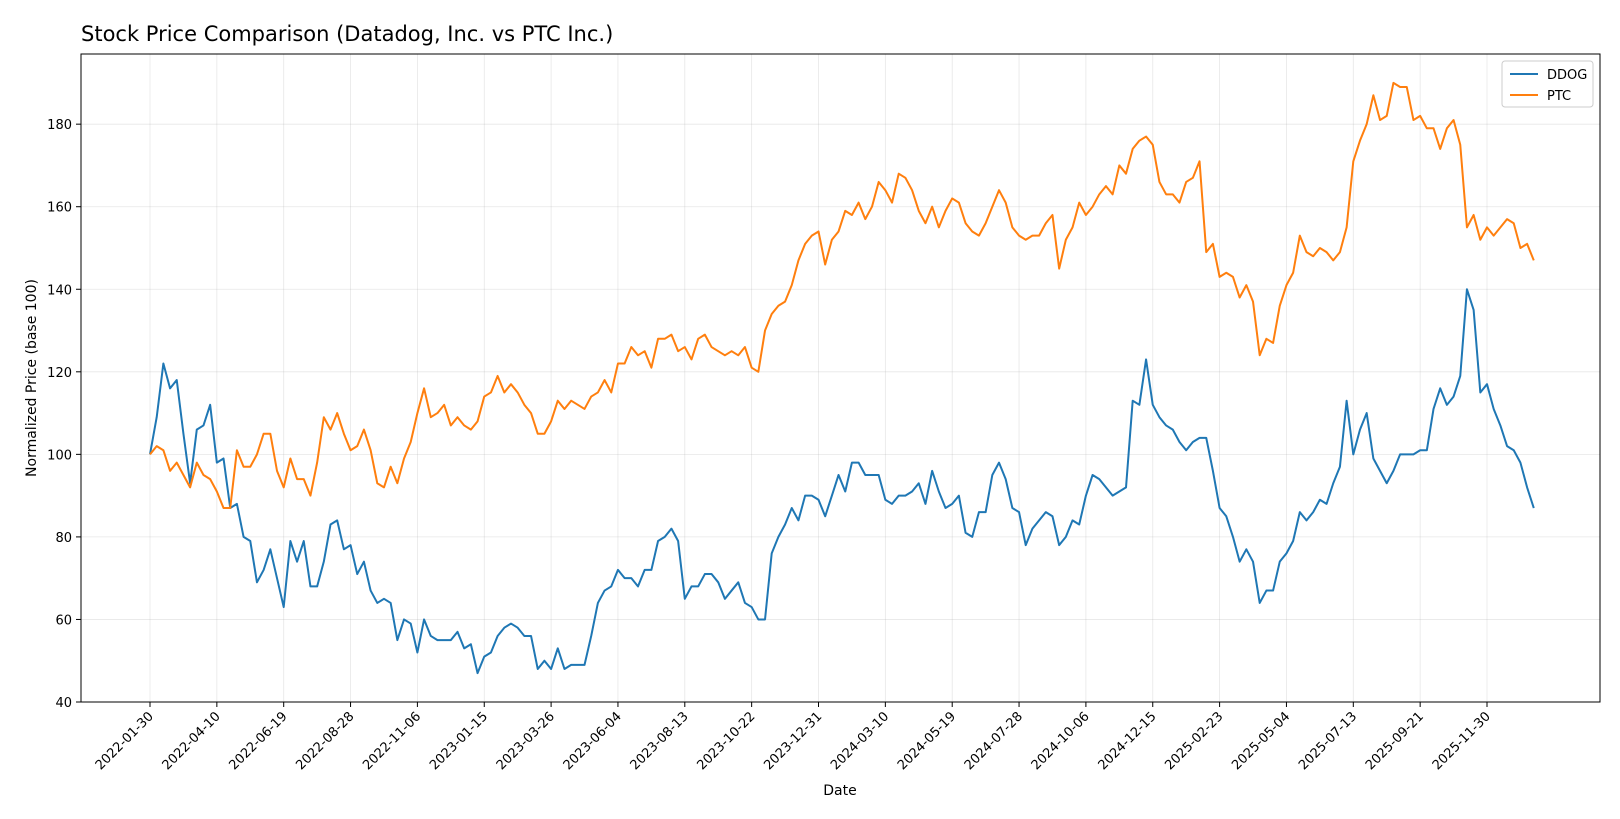  I want to click on y-axis-label: Normalized Price (base 100), so click(32, 378).